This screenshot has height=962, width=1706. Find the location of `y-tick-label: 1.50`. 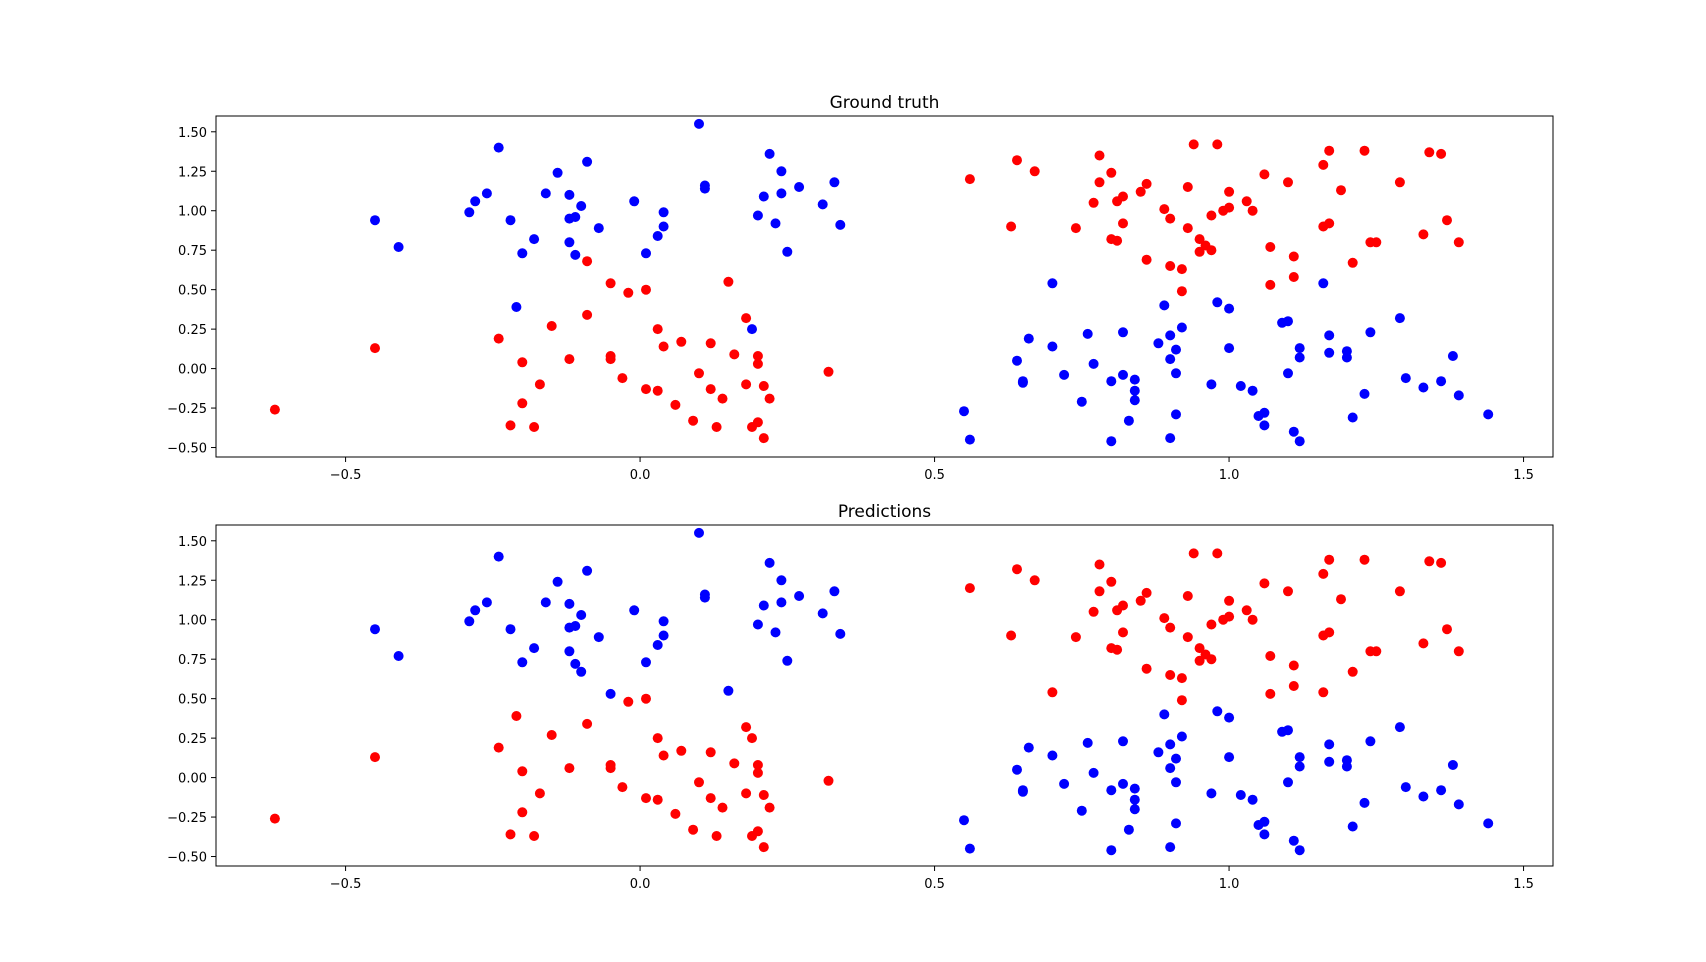

y-tick-label: 1.50 is located at coordinates (192, 133).